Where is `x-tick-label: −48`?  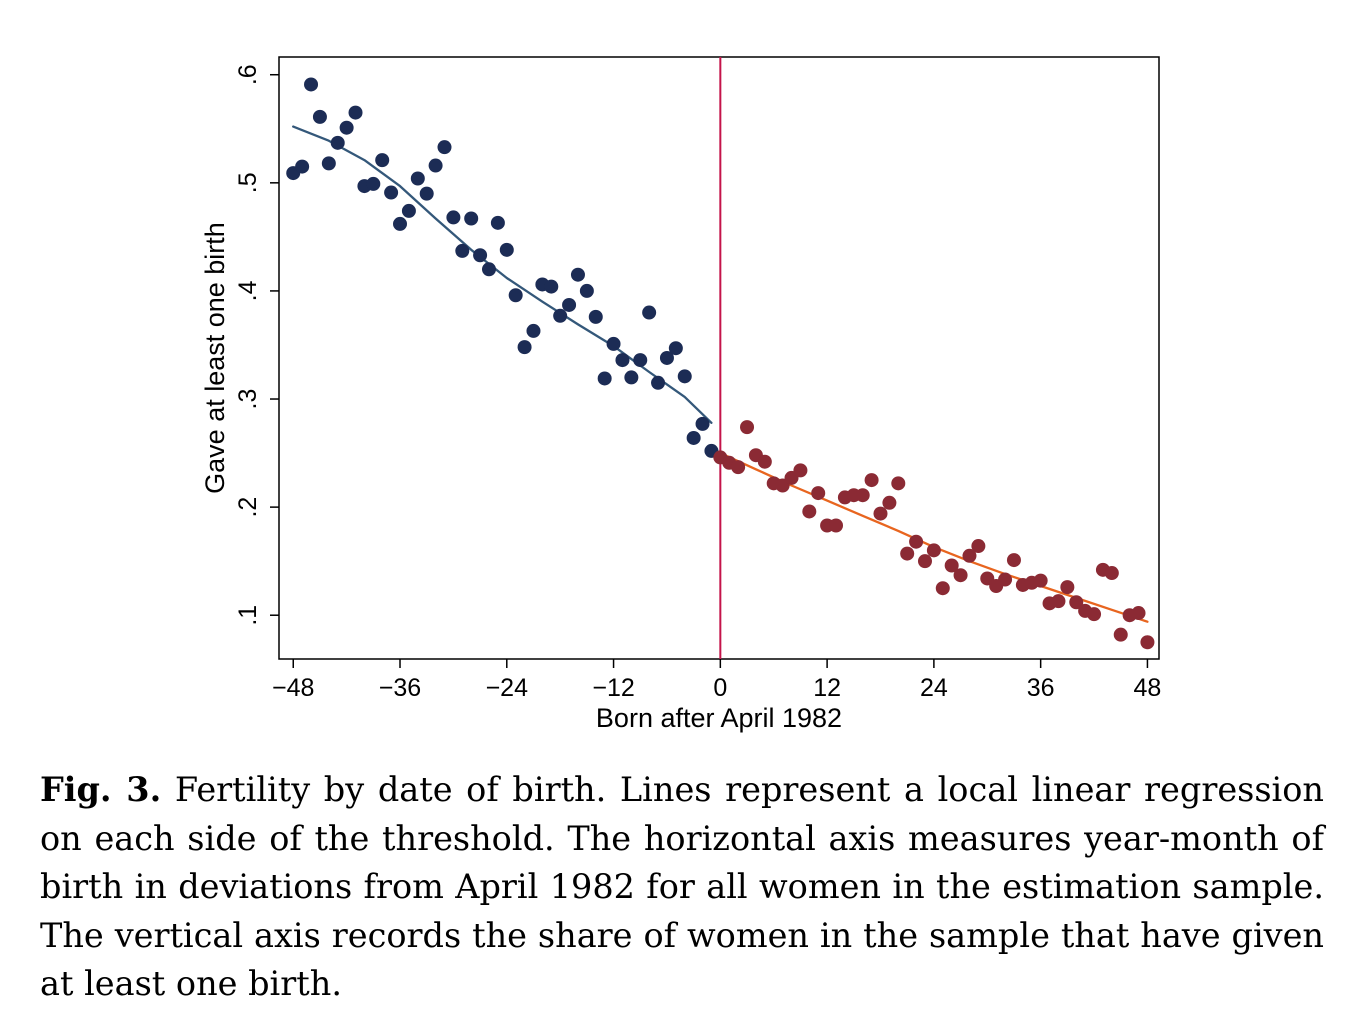 x-tick-label: −48 is located at coordinates (293, 688).